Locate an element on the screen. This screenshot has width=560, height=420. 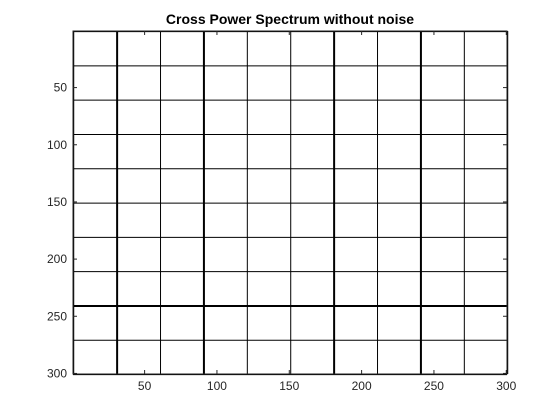
chart-title: Cross Power Spectrum without noise is located at coordinates (290, 19).